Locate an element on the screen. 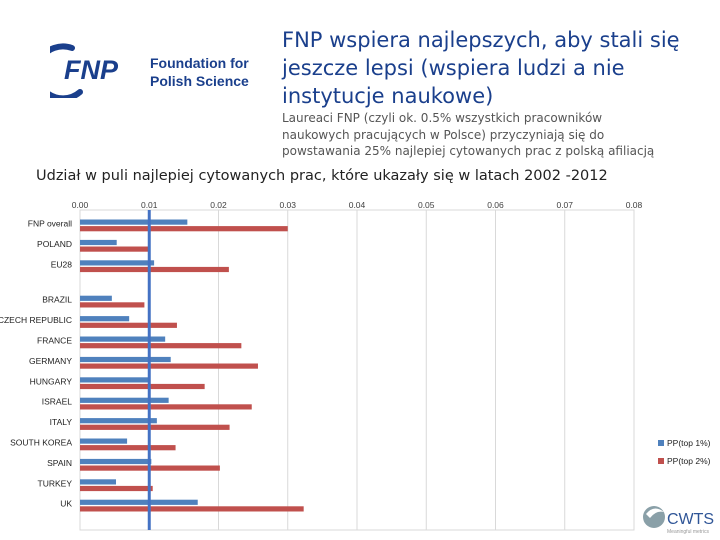 The image size is (720, 540). x-tick-label: 0.04 is located at coordinates (357, 205).